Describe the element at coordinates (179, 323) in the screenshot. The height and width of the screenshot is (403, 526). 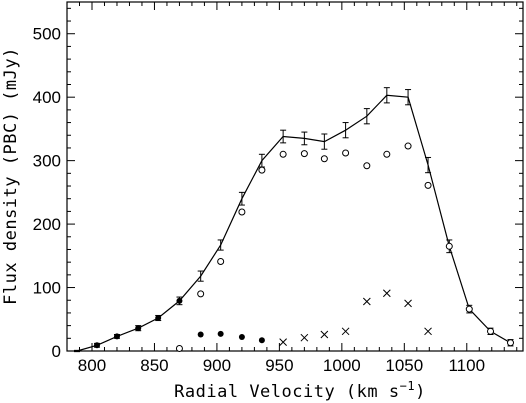
I see `filled-circle-series` at that location.